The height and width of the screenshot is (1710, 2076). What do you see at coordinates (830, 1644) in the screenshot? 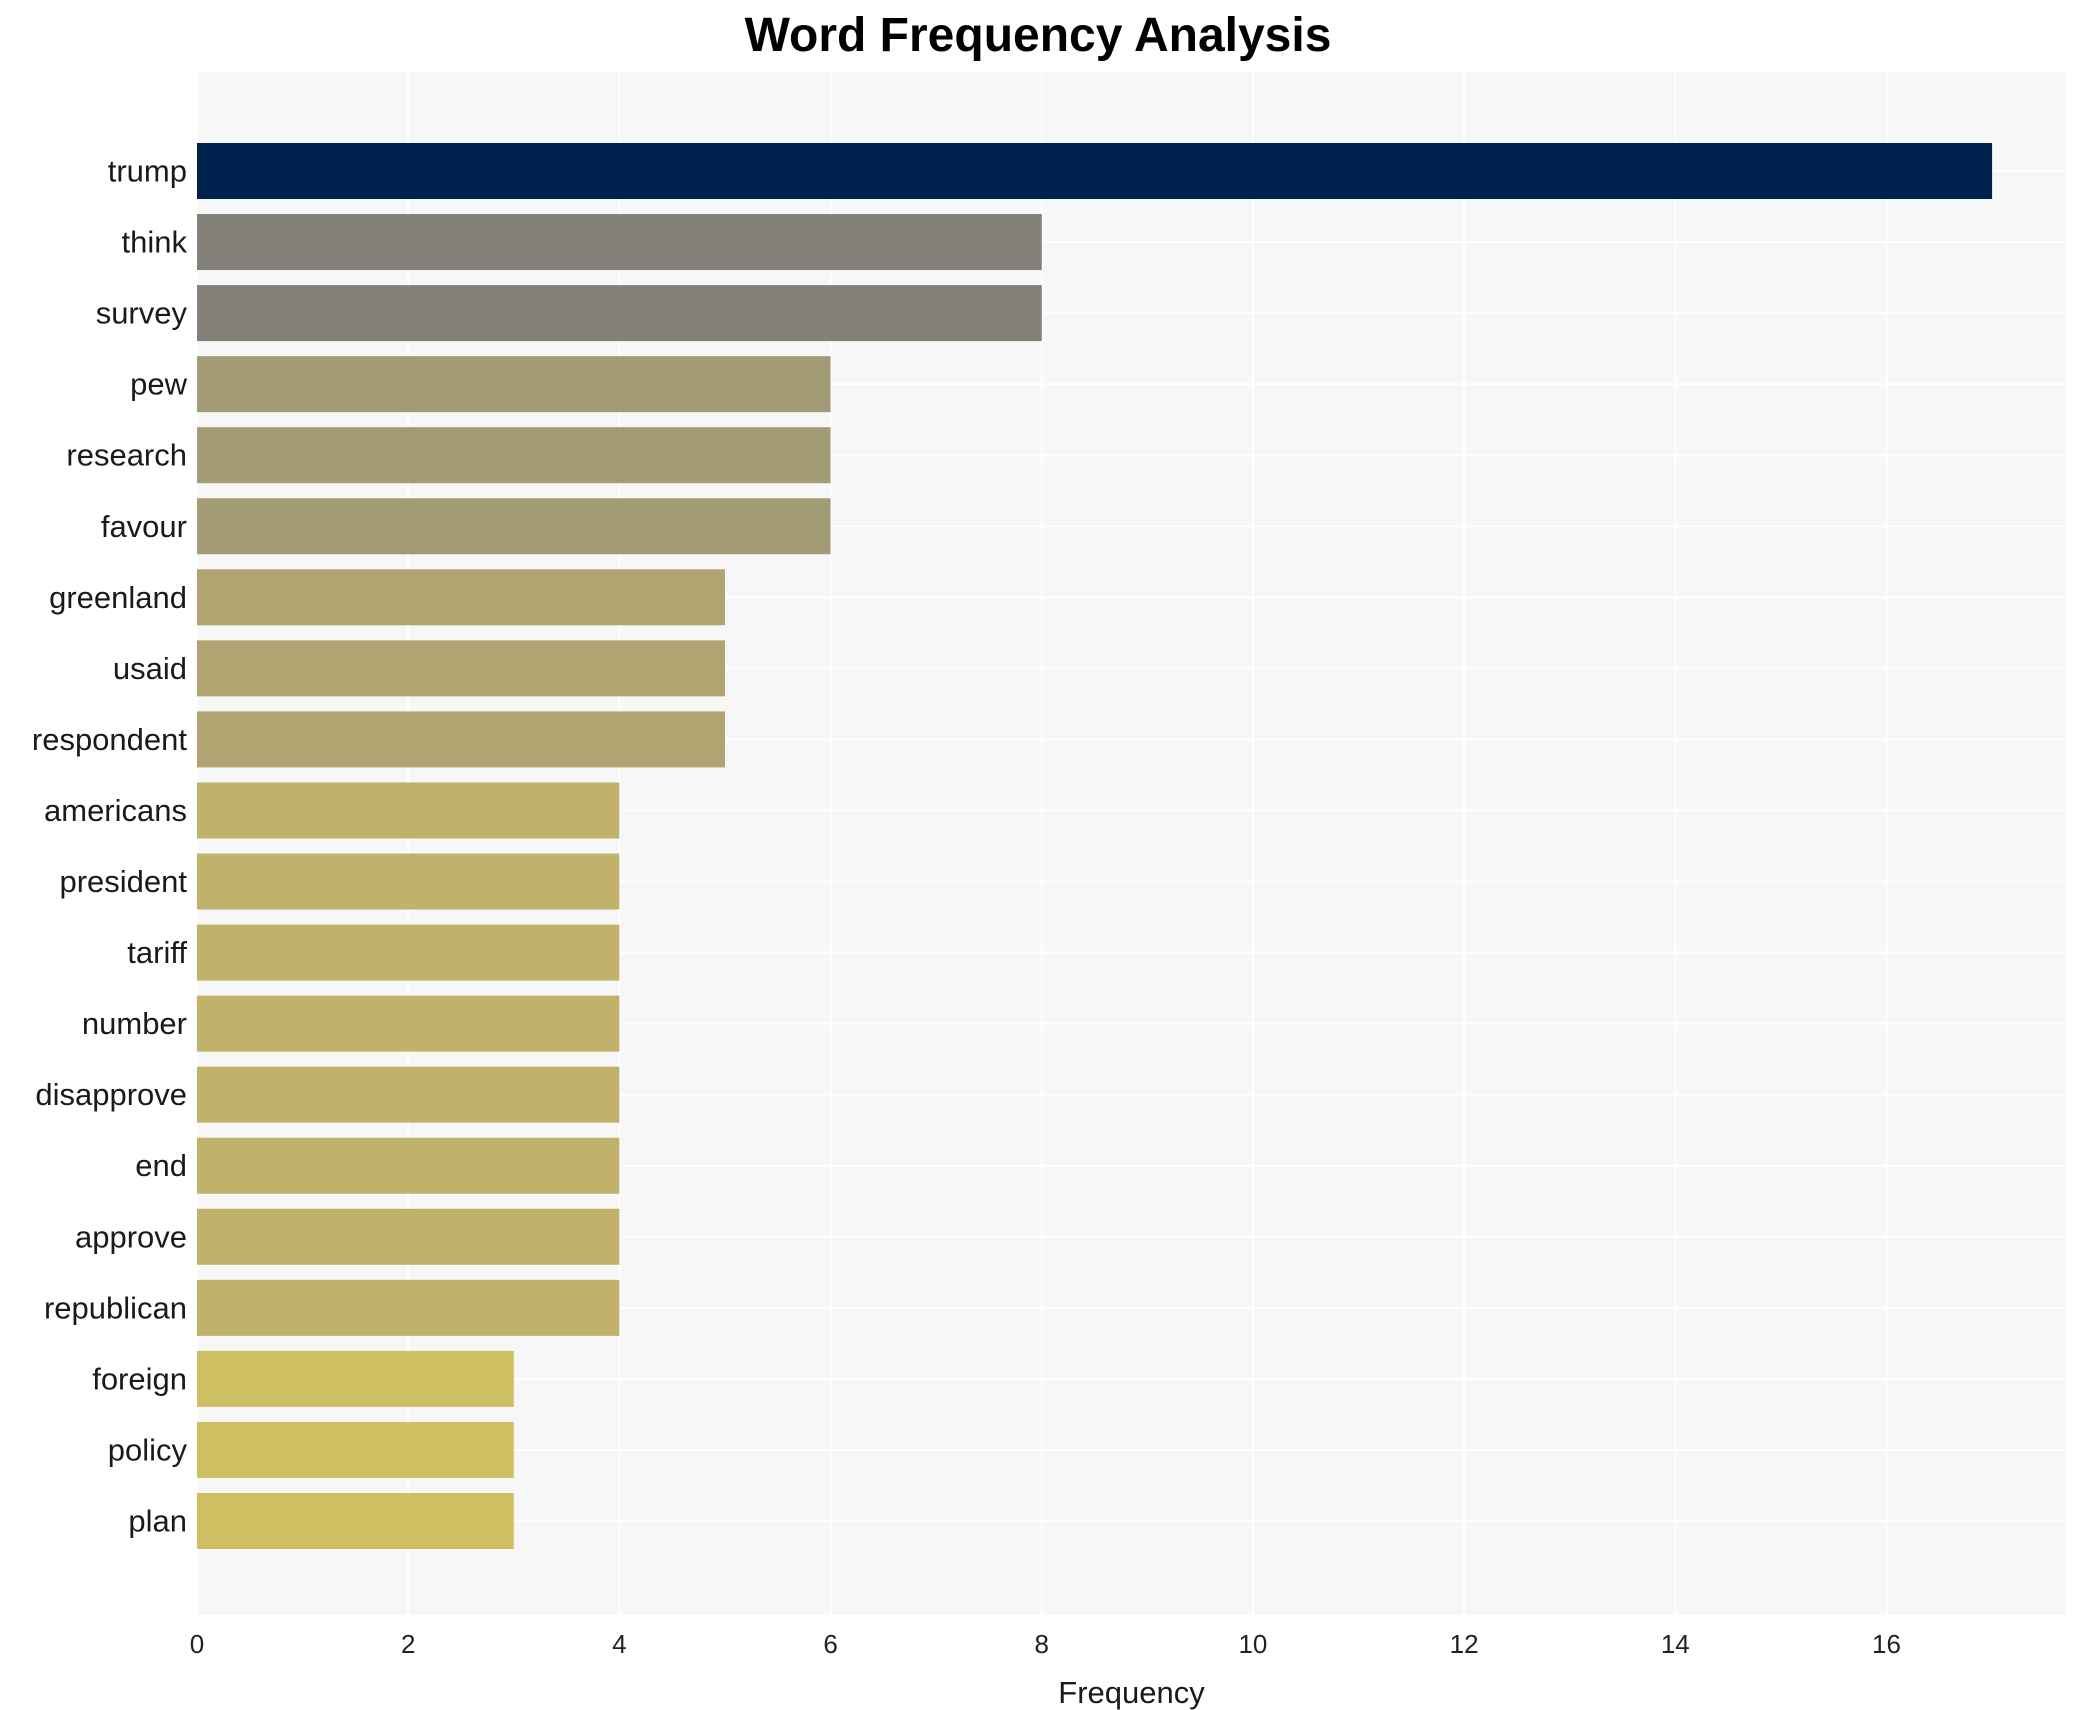
I see `x-tick-label: 6` at bounding box center [830, 1644].